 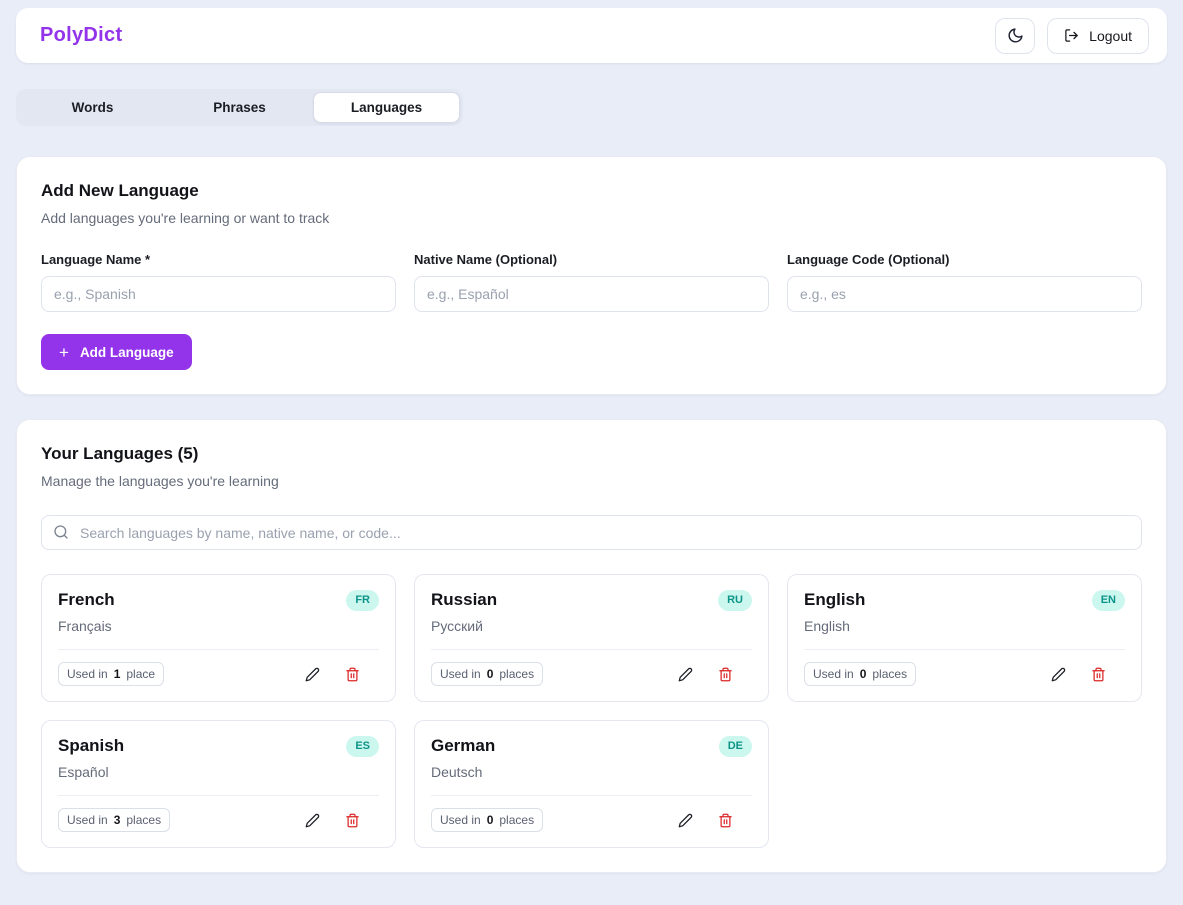 I want to click on language-native-name: English, so click(x=827, y=626).